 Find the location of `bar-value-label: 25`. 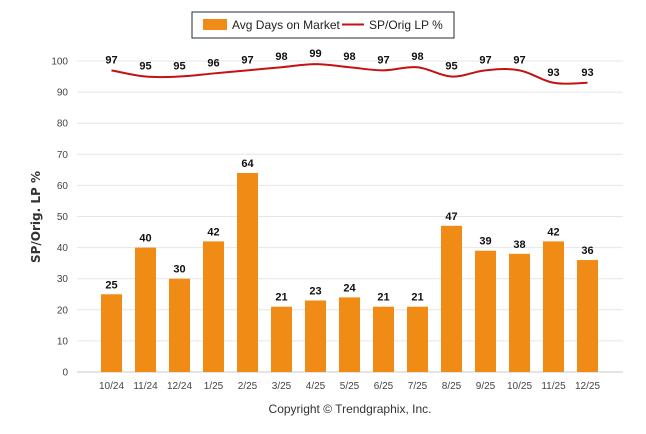

bar-value-label: 25 is located at coordinates (111, 285).